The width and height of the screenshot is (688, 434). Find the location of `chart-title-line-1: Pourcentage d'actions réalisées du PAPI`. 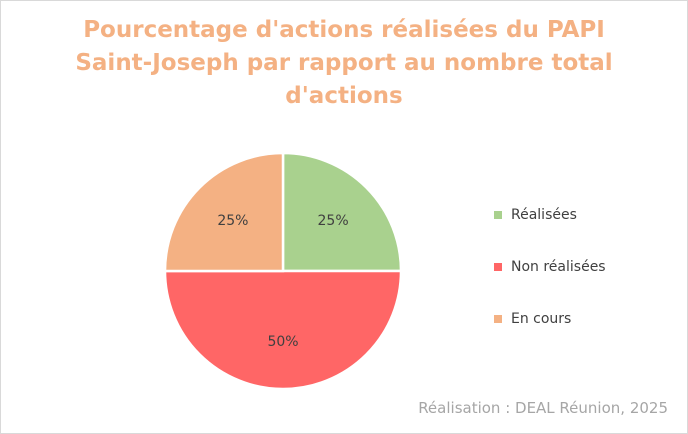

chart-title-line-1: Pourcentage d'actions réalisées du PAPI is located at coordinates (344, 30).